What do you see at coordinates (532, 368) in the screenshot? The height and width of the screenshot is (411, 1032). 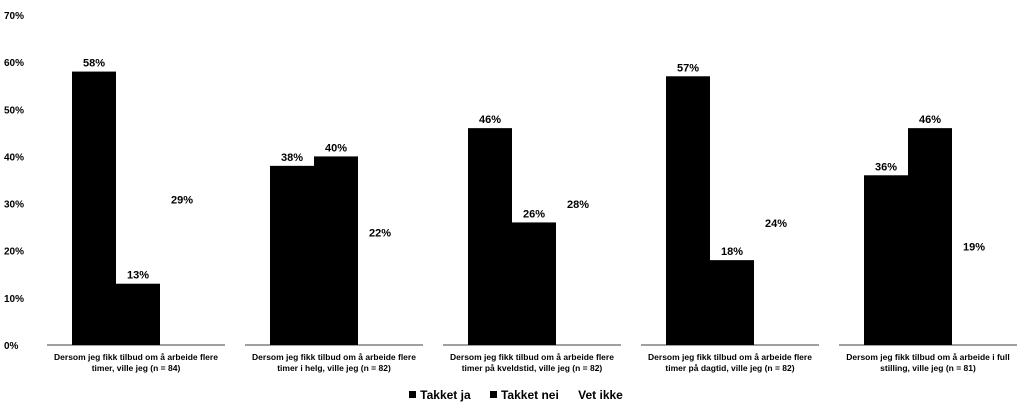 I see `category-label: timer på kveldstid, ville jeg (n = 82)` at bounding box center [532, 368].